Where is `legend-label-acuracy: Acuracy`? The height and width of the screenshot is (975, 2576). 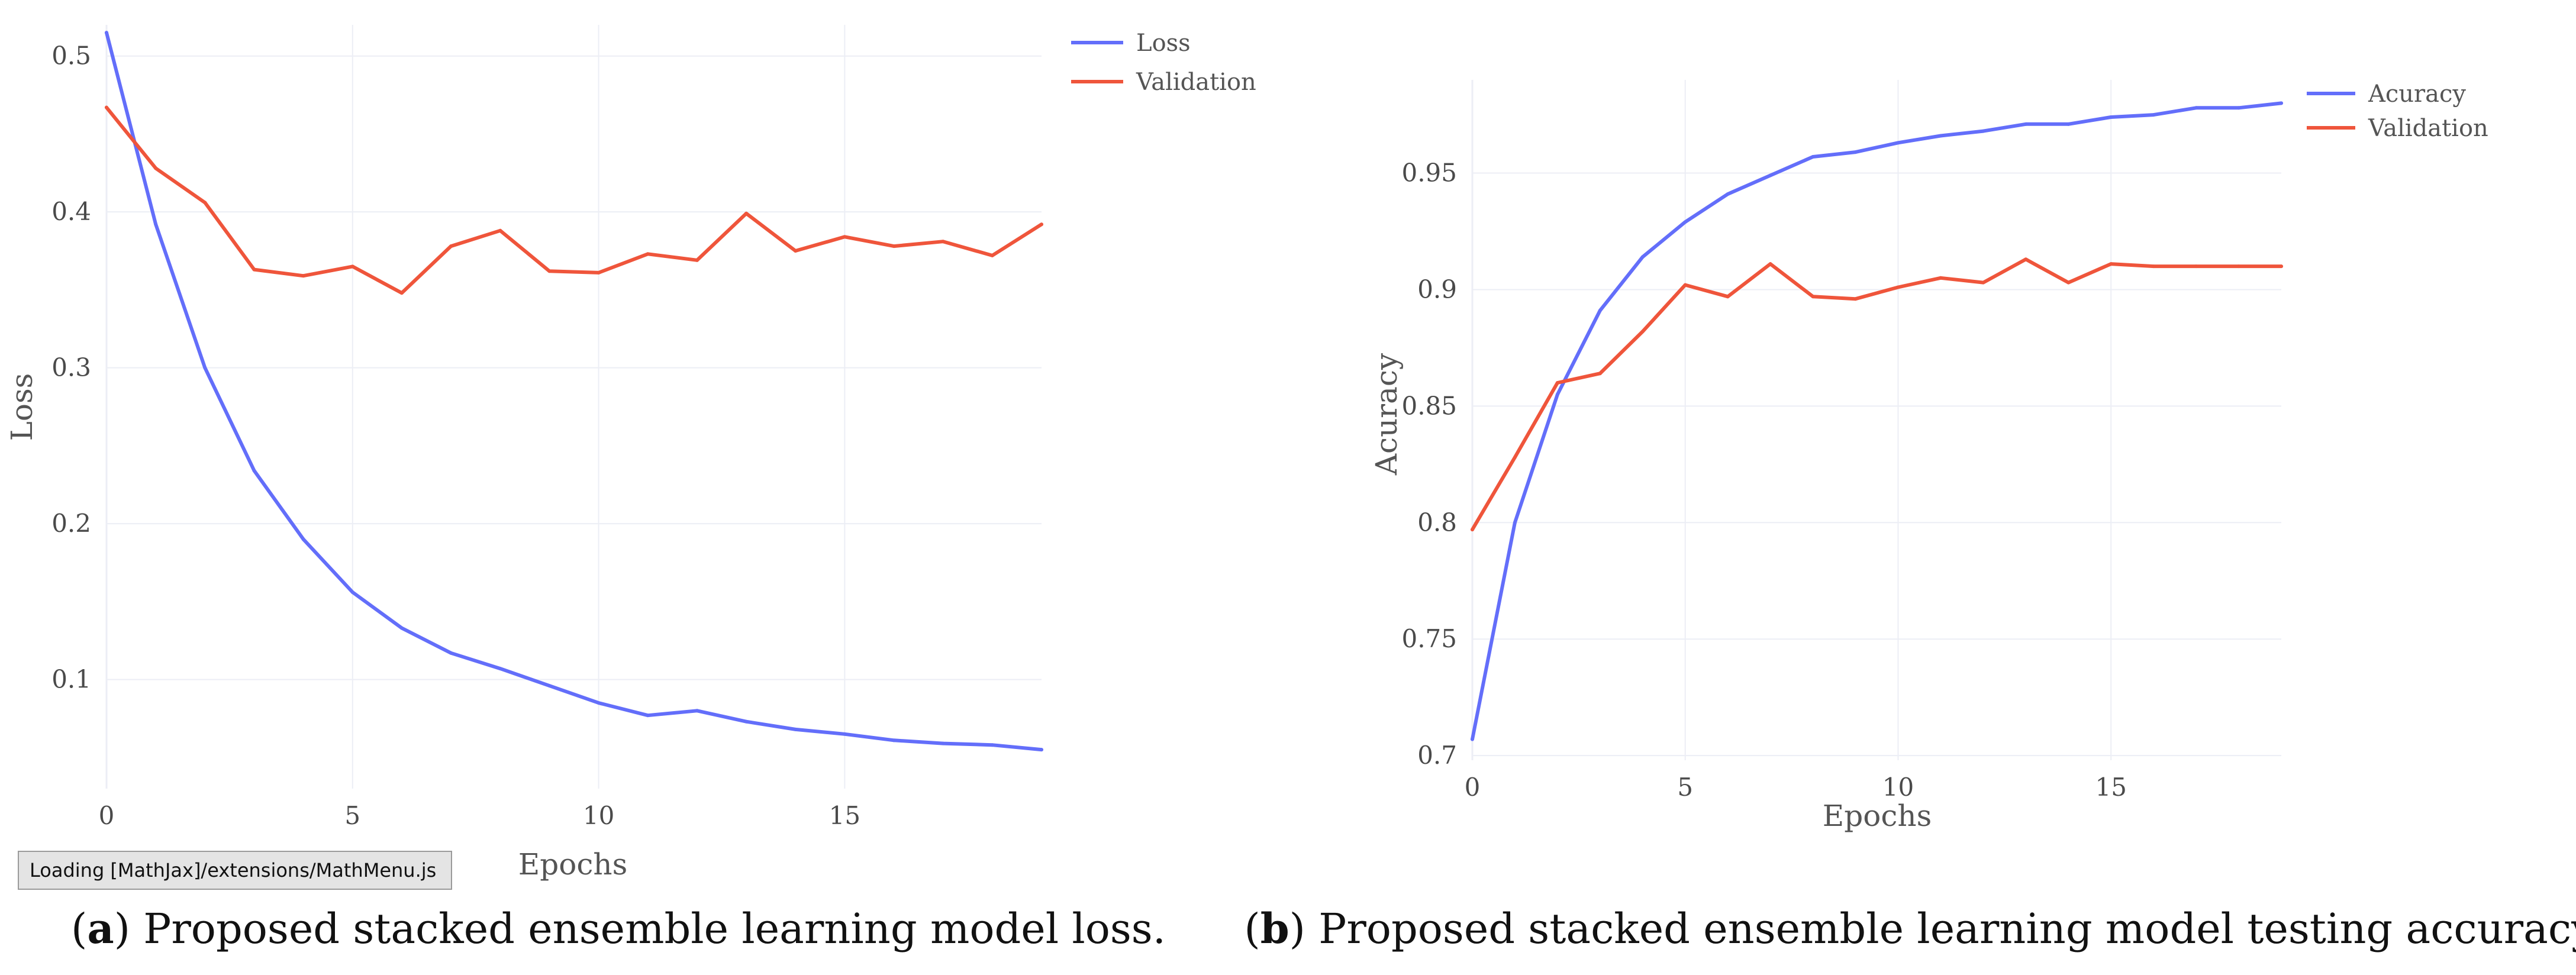
legend-label-acuracy: Acuracy is located at coordinates (2417, 94).